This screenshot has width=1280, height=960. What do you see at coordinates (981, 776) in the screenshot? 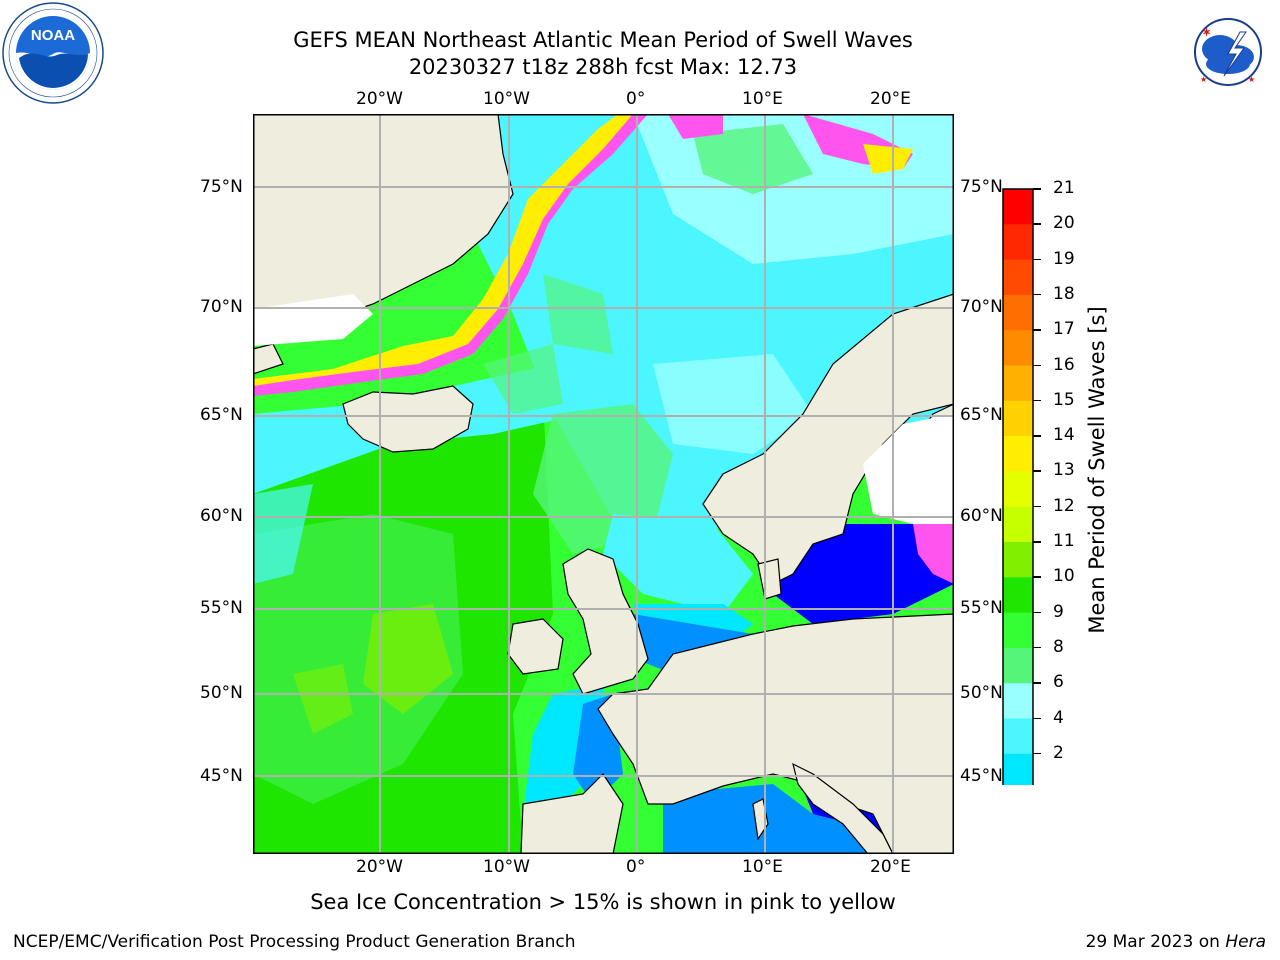
I see `lat-label-right: 45°N` at bounding box center [981, 776].